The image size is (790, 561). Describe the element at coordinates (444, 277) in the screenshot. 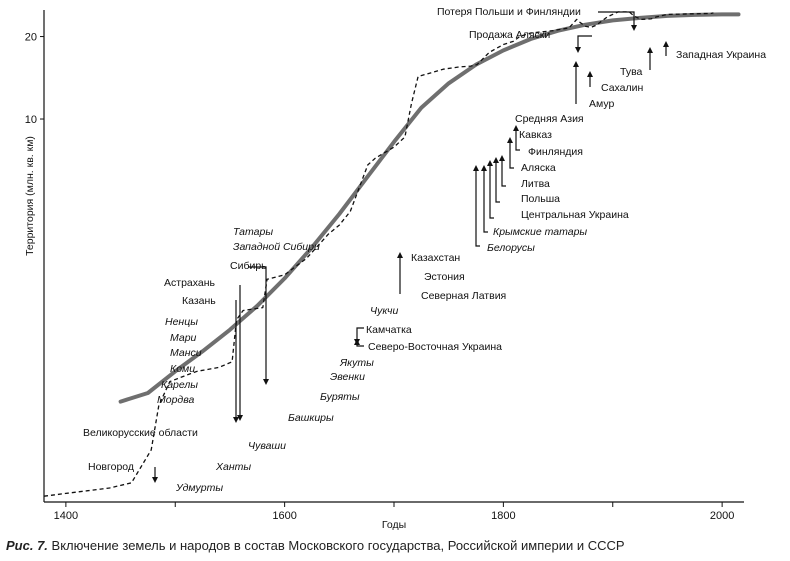

I see `annotation-label: Эстония` at that location.